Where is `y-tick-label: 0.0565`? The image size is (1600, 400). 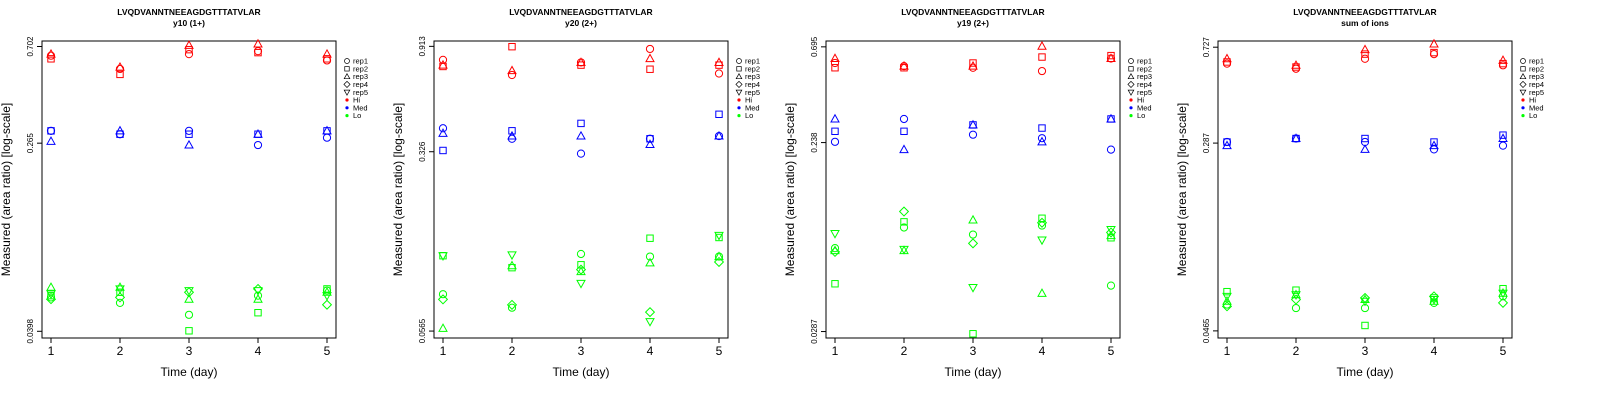 y-tick-label: 0.0565 is located at coordinates (422, 330).